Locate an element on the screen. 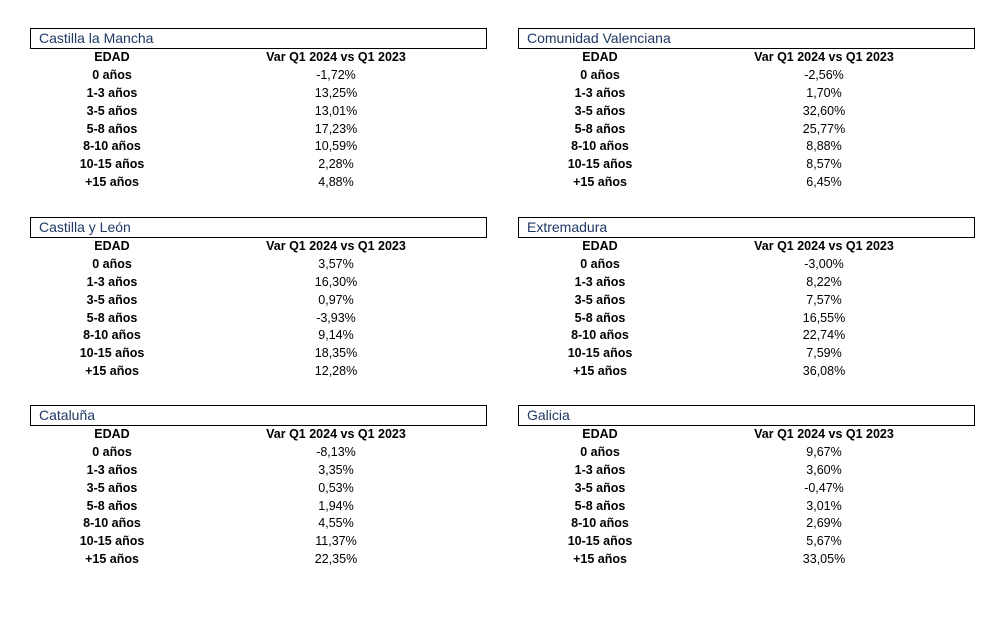 The image size is (991, 623). table-row: 5-8 años -3,93% is located at coordinates (258, 319).